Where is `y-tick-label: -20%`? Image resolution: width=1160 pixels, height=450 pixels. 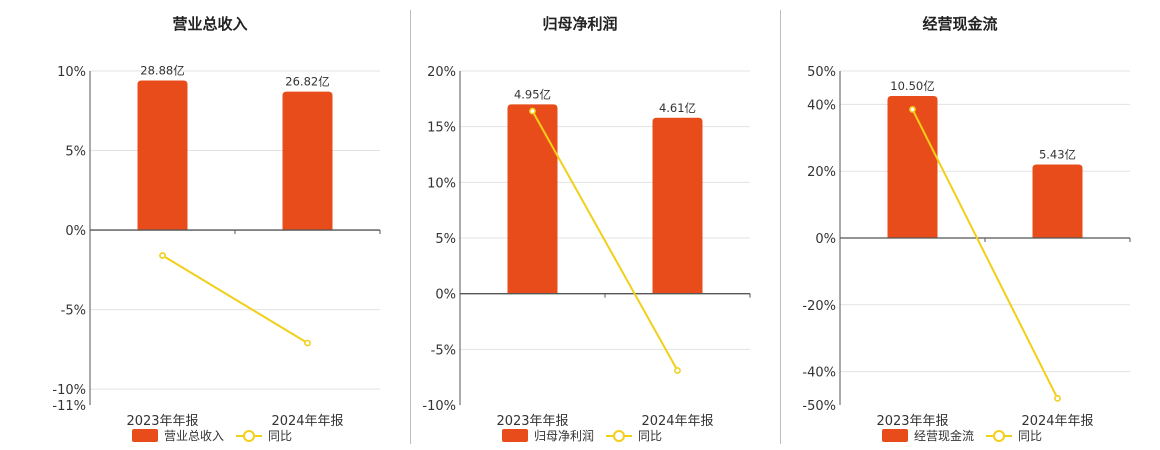 y-tick-label: -20% is located at coordinates (819, 306).